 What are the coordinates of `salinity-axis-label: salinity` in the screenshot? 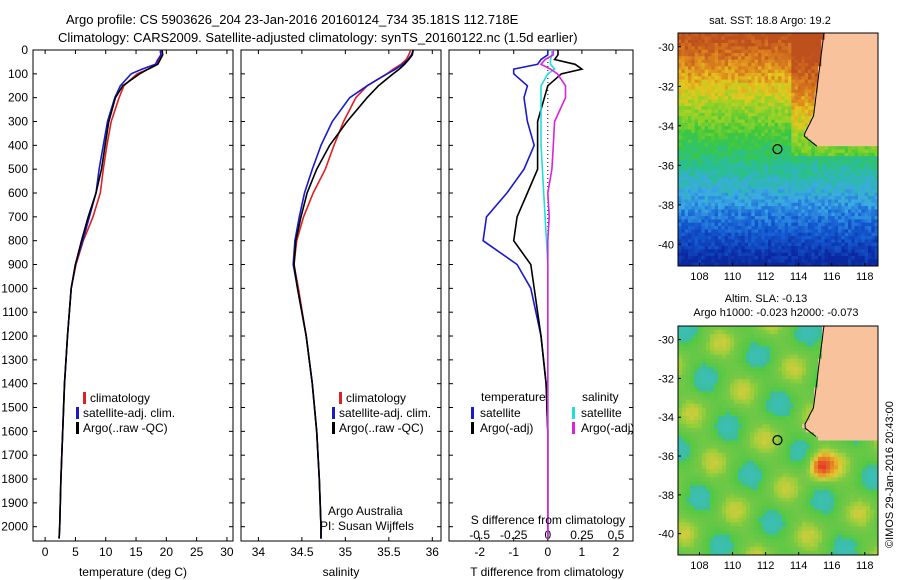 It's located at (341, 572).